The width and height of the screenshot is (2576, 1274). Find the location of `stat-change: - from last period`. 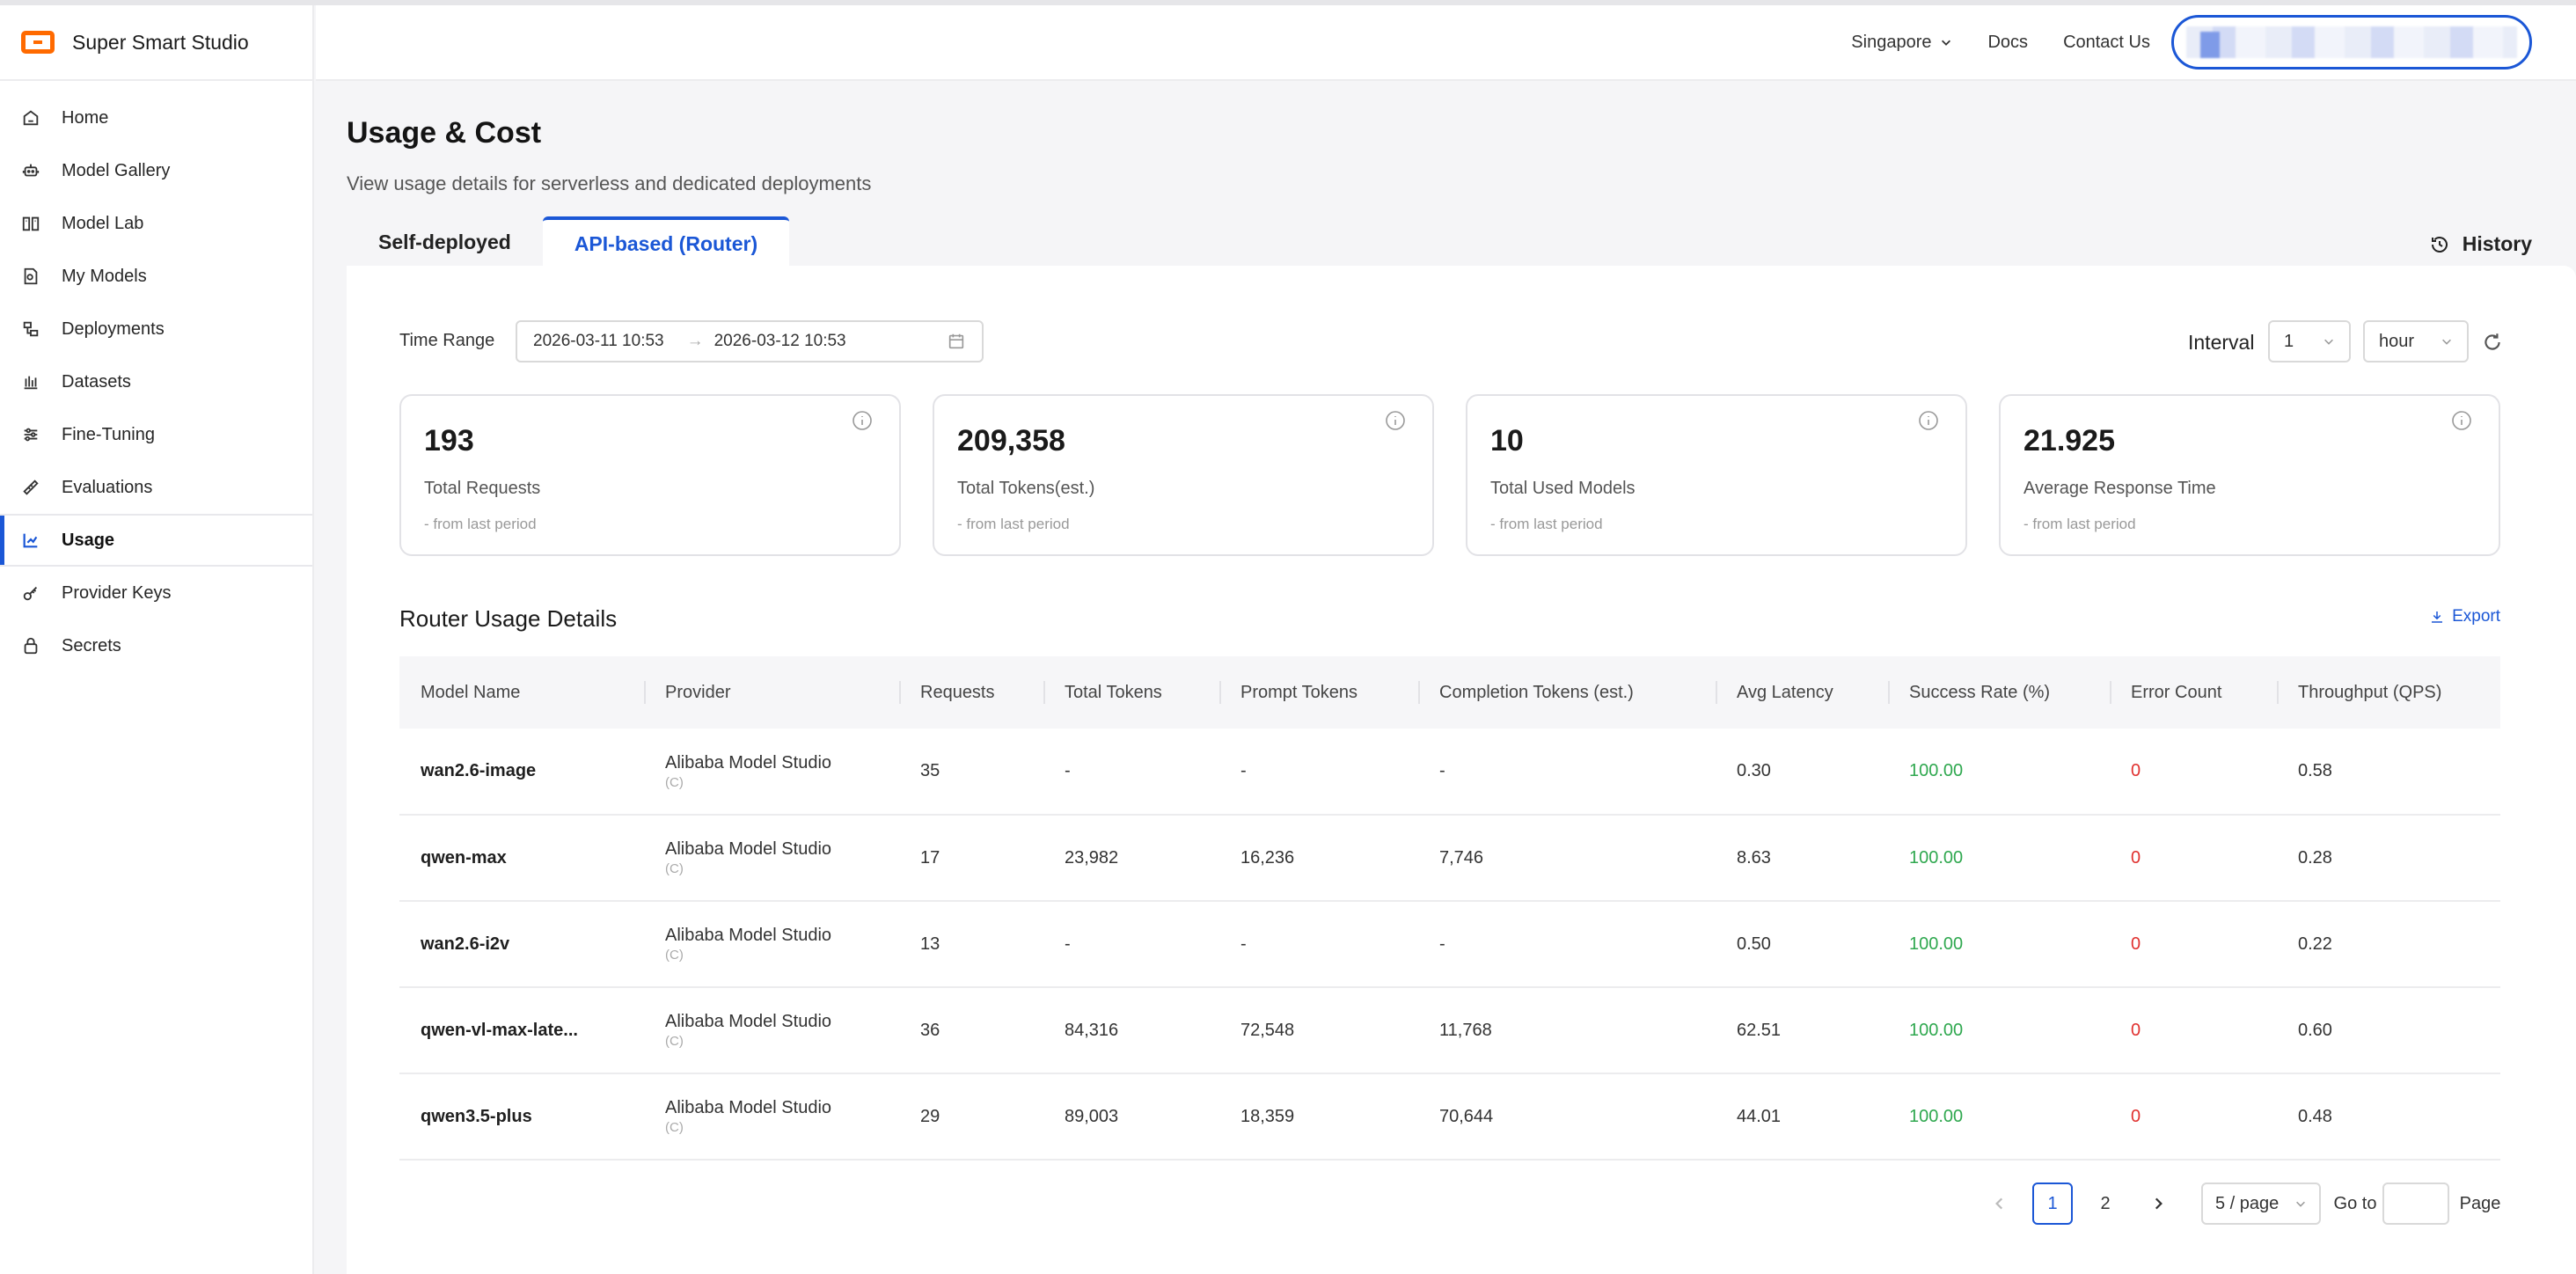

stat-change: - from last period is located at coordinates (480, 524).